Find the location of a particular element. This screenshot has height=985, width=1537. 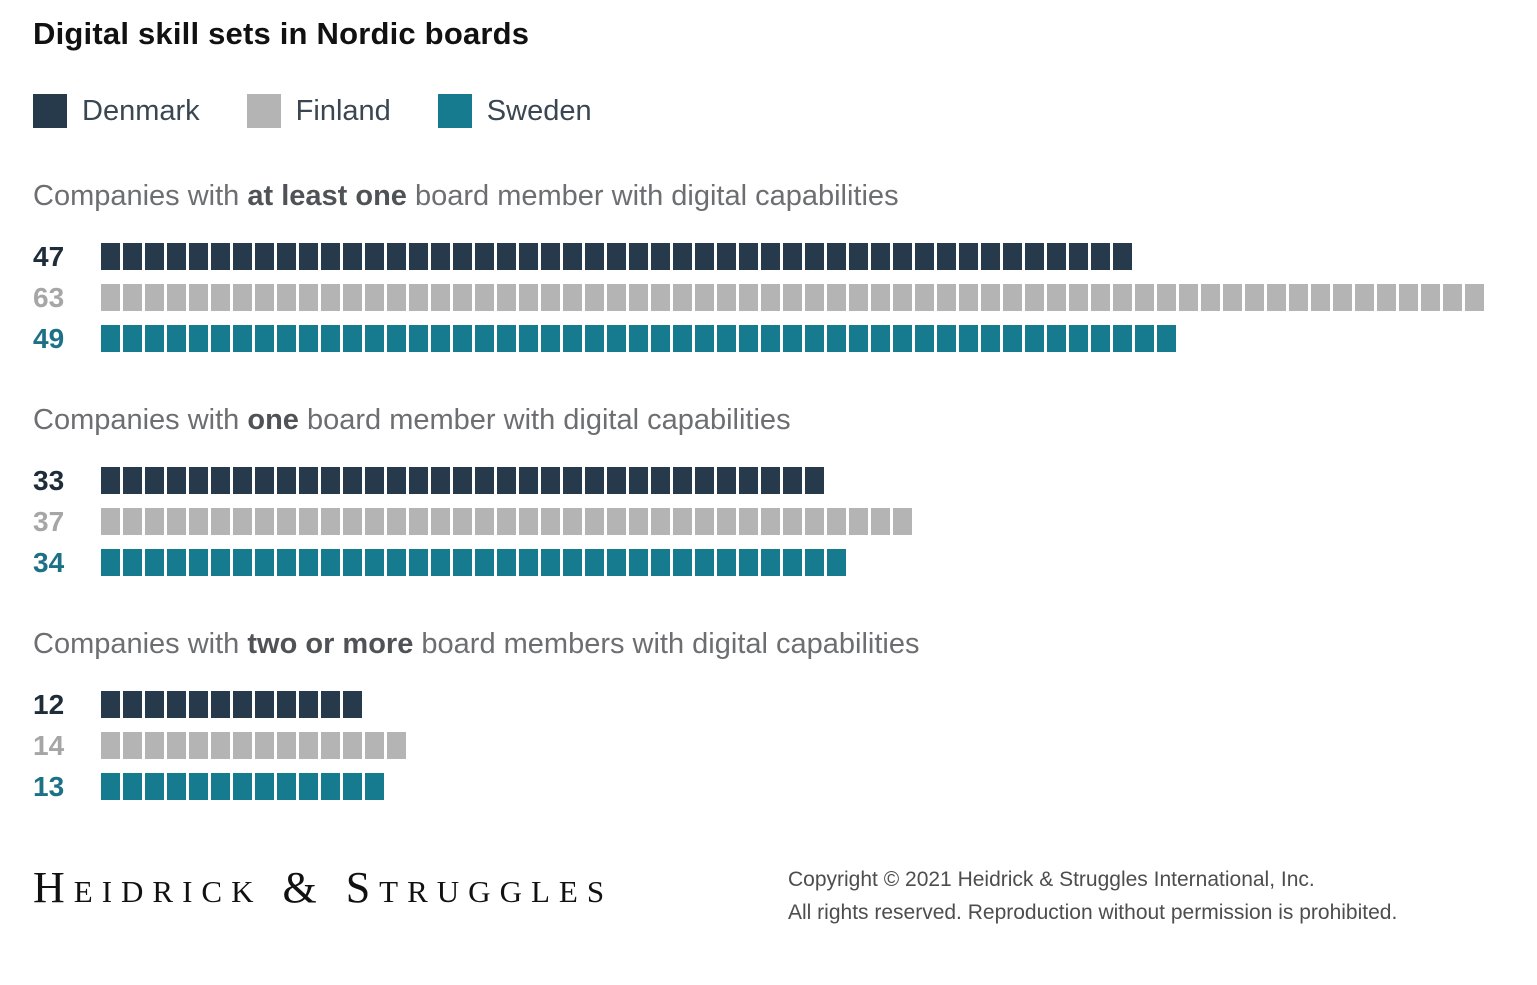

bar-row-denmark: 47 is located at coordinates (768, 256).